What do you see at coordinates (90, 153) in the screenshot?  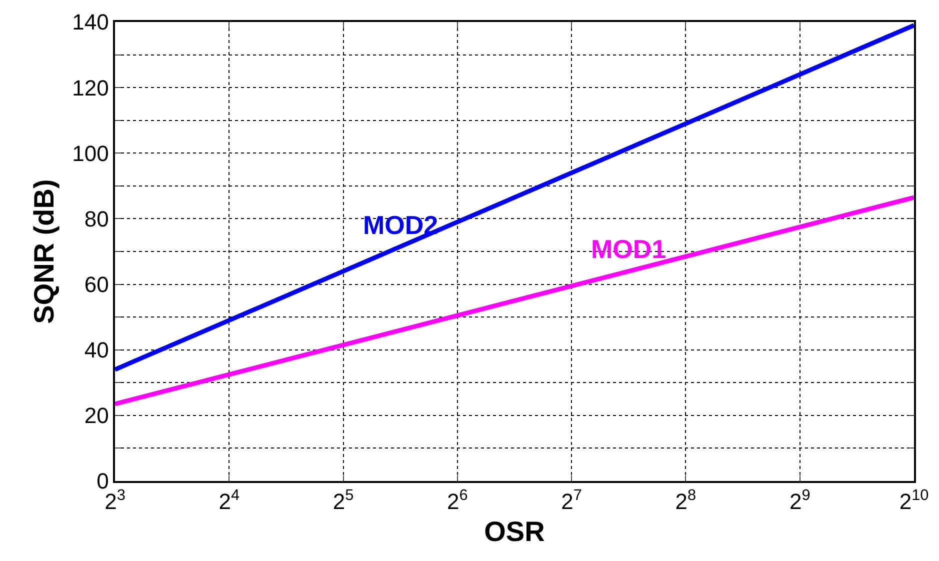 I see `y-tick-label: 100` at bounding box center [90, 153].